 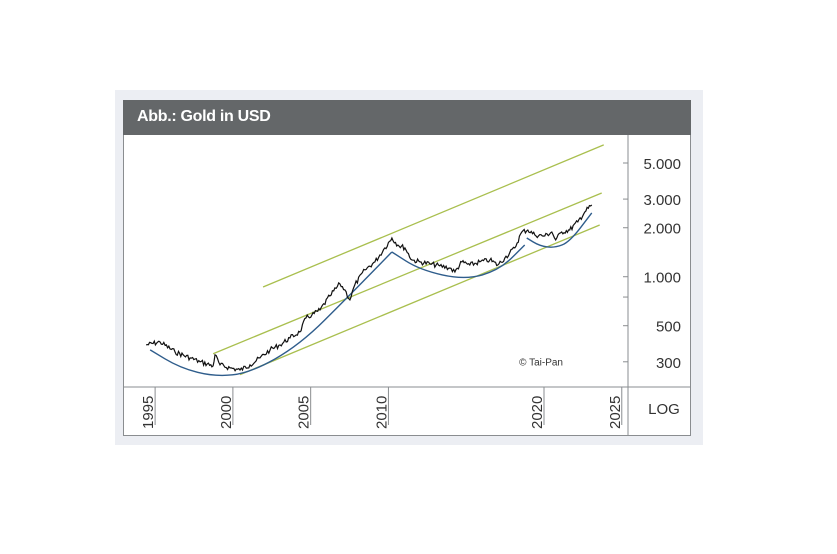 What do you see at coordinates (537, 412) in the screenshot?
I see `x-tick-label: 2020` at bounding box center [537, 412].